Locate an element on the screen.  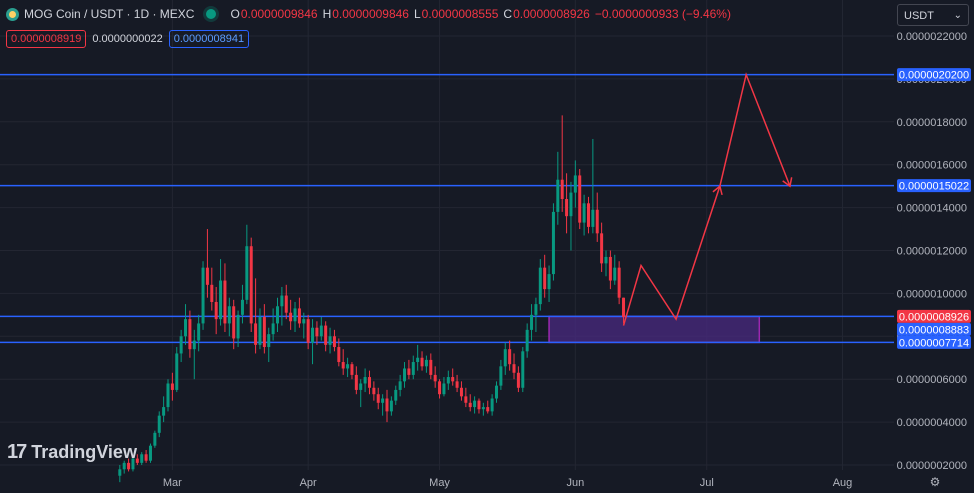
buy-button: 0.0000008941 is located at coordinates (209, 39).